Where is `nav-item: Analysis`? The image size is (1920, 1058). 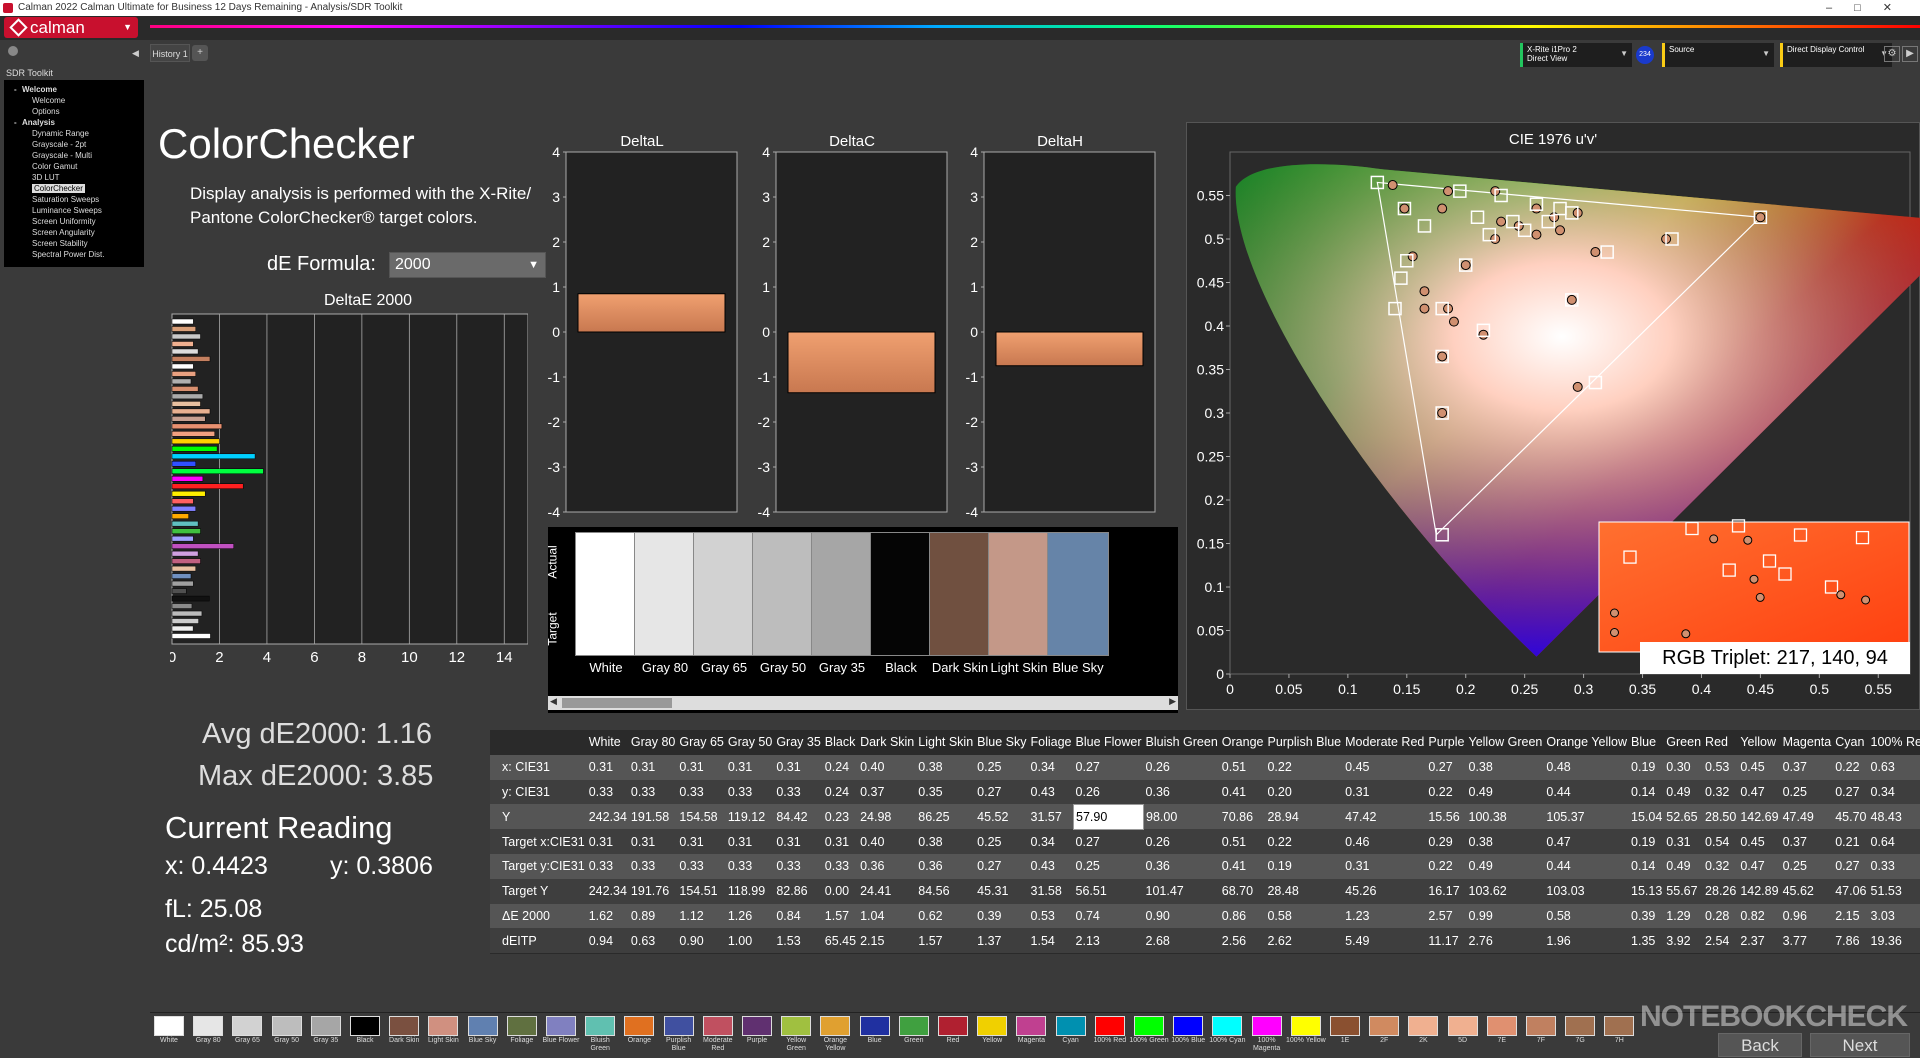
nav-item: Analysis is located at coordinates (74, 122).